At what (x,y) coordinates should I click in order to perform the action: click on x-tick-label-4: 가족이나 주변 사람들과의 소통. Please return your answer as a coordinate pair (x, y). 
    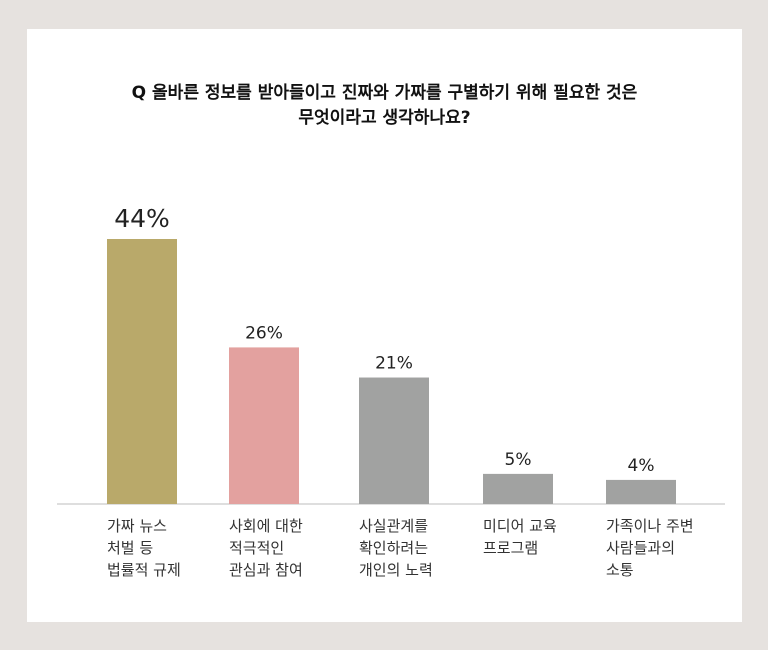
    Looking at the image, I should click on (650, 548).